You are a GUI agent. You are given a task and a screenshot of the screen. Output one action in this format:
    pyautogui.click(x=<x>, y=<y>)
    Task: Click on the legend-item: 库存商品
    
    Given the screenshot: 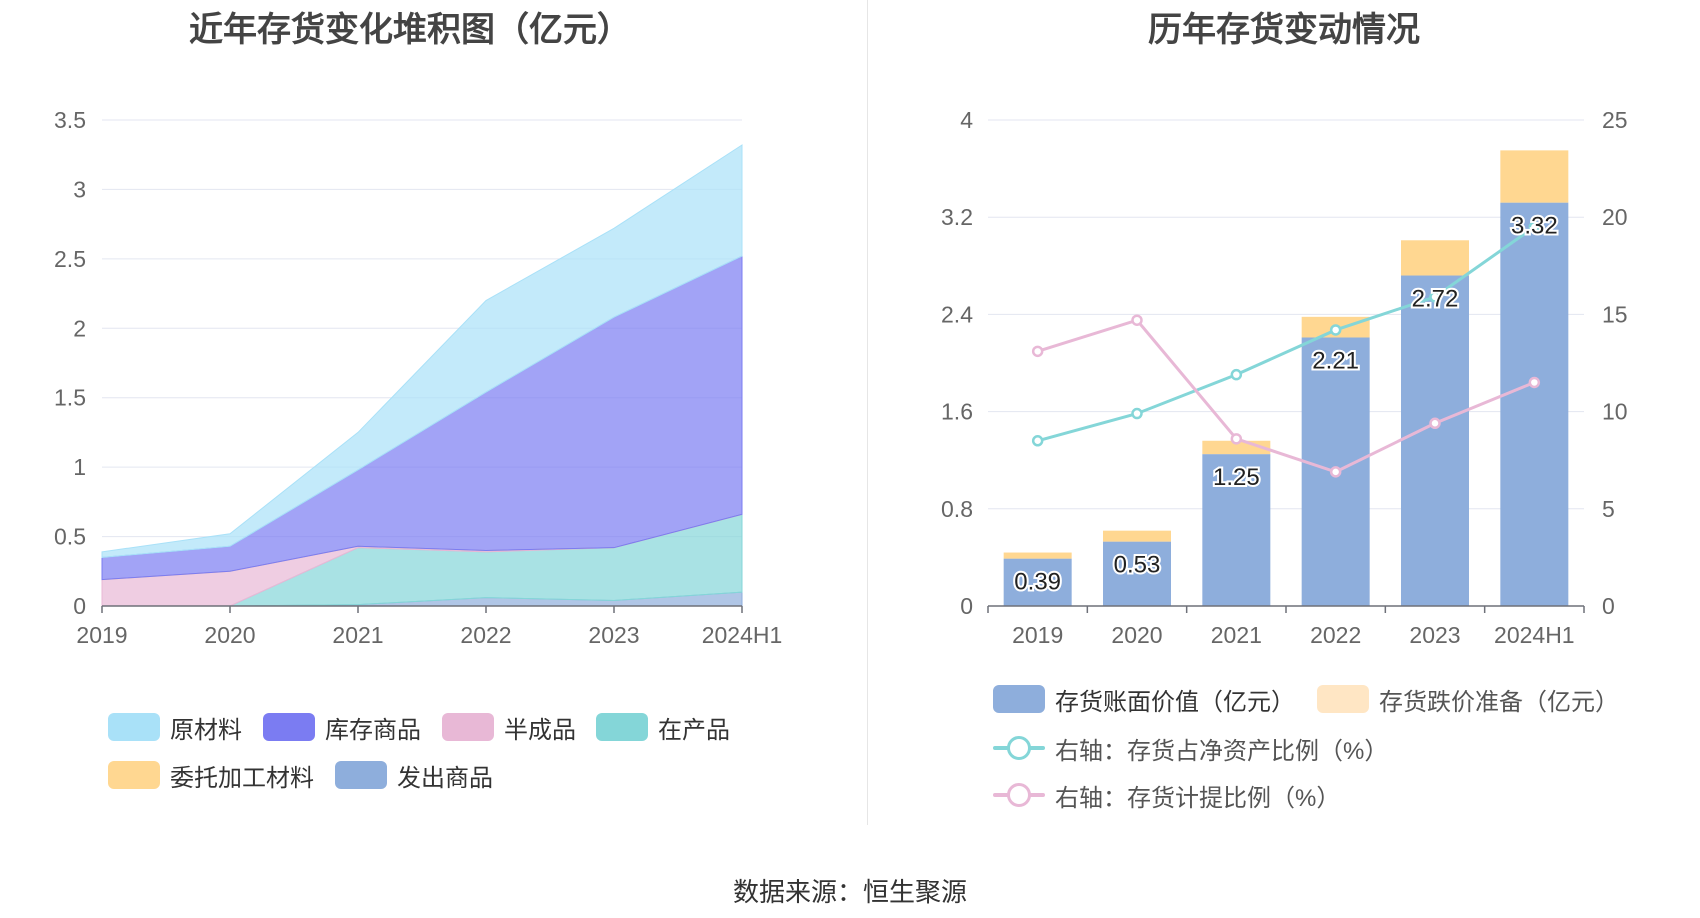 What is the action you would take?
    pyautogui.click(x=342, y=727)
    